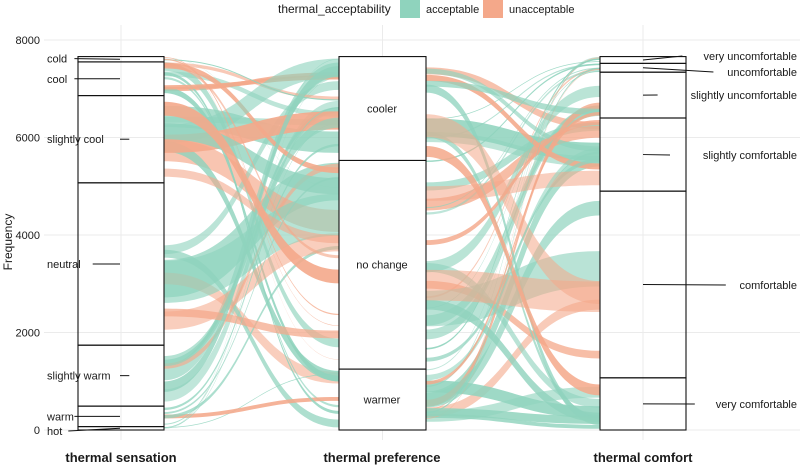 The width and height of the screenshot is (800, 467). What do you see at coordinates (768, 286) in the screenshot?
I see `stratum-label-comfortable: comfortable` at bounding box center [768, 286].